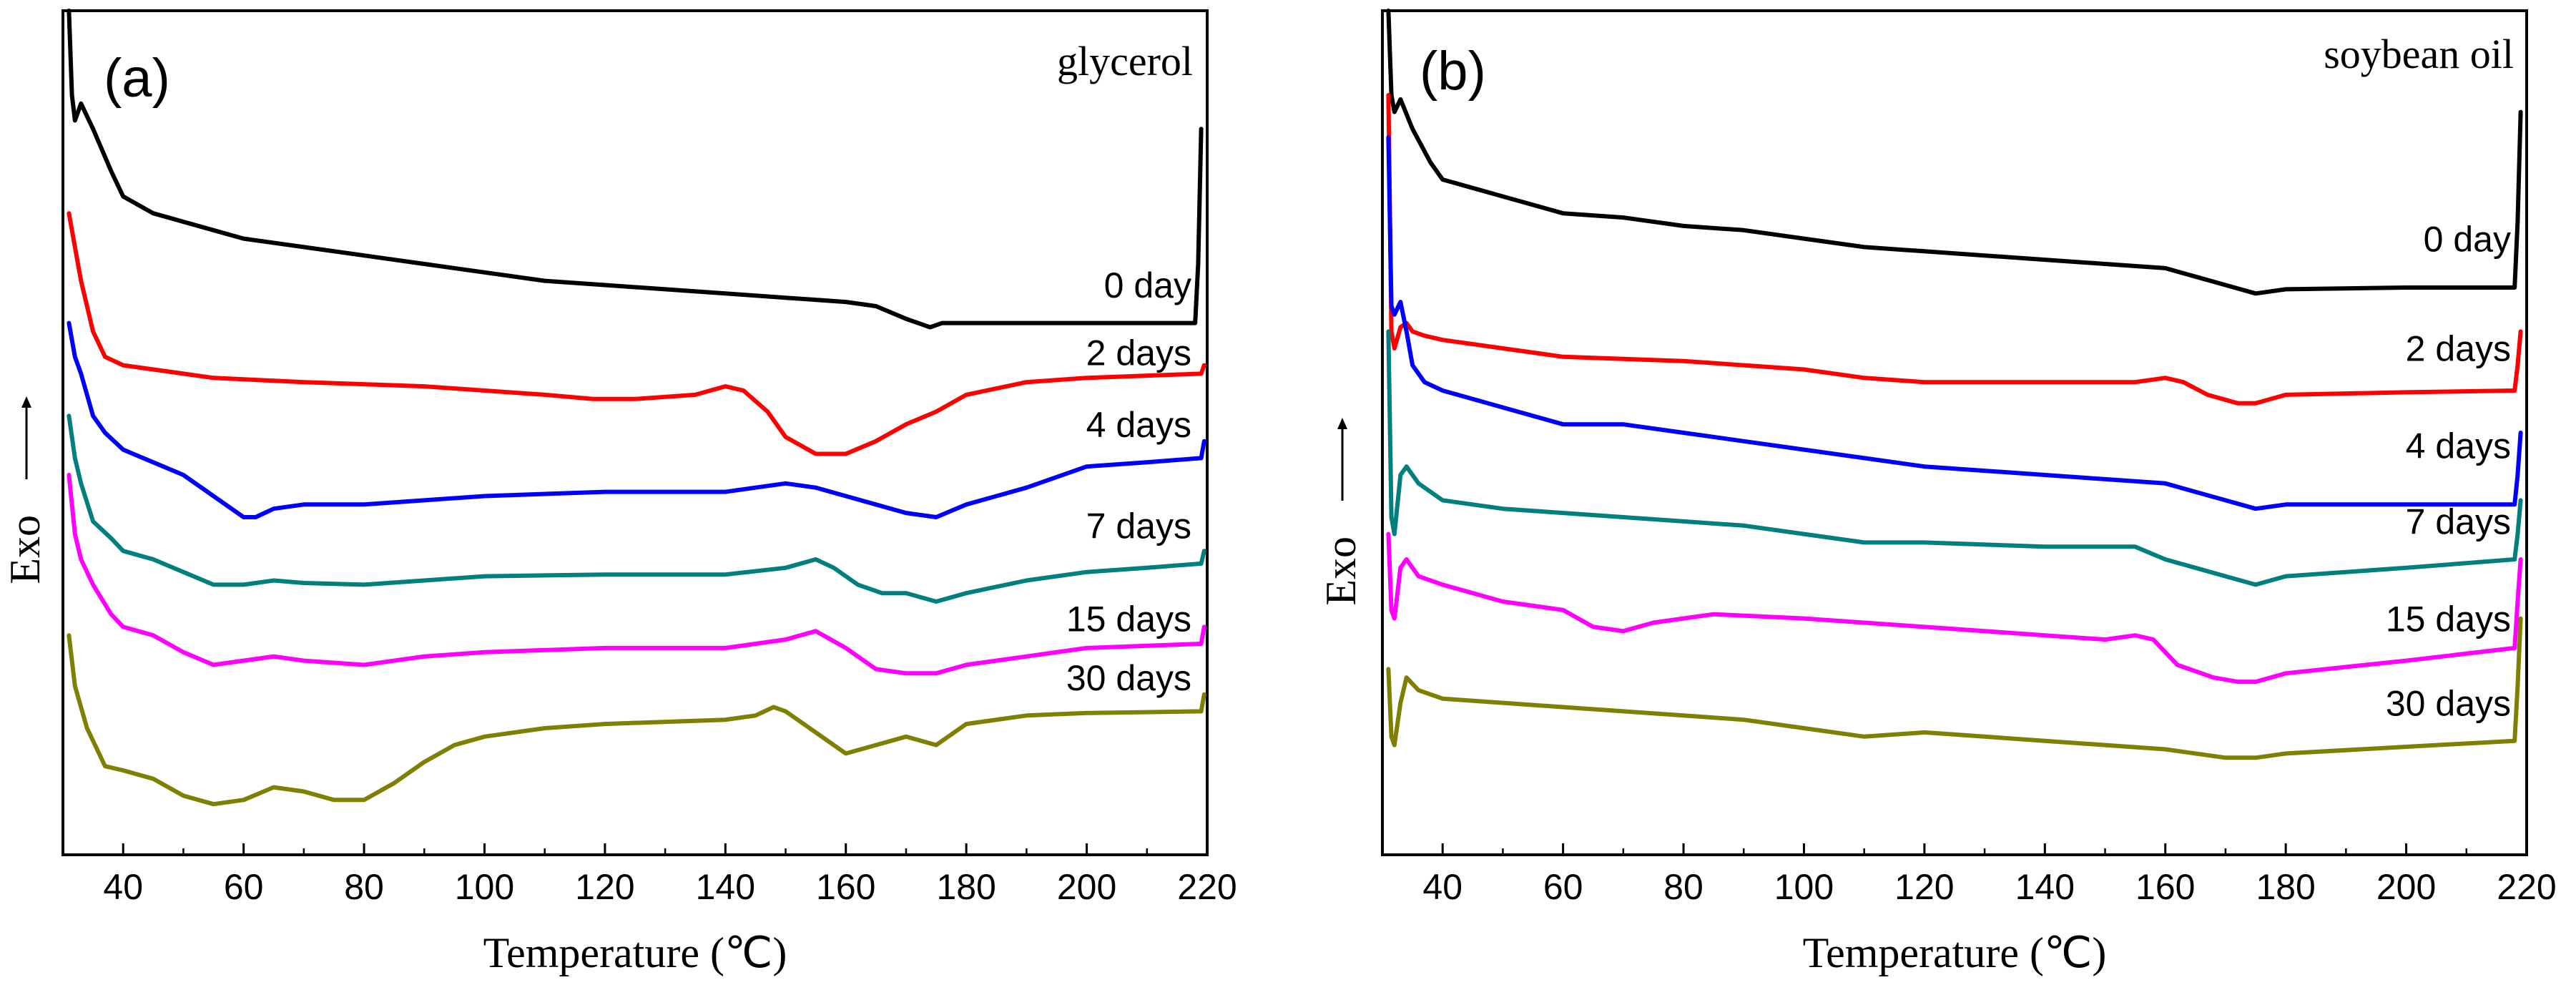 The image size is (2576, 1000). I want to click on panel-a-x-tick-label-140: 140, so click(725, 887).